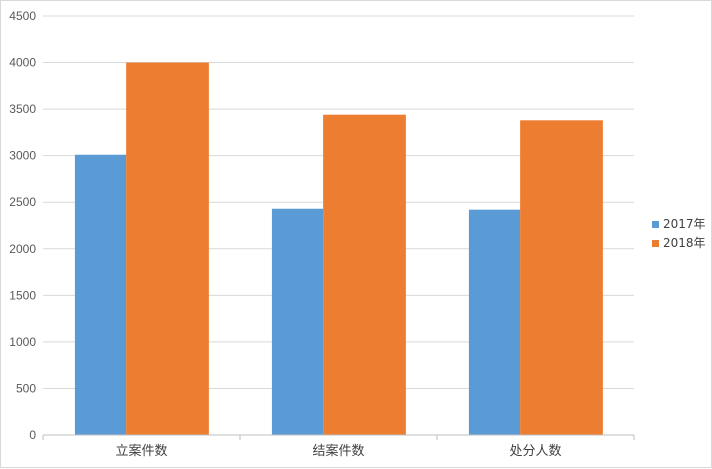 This screenshot has height=469, width=712. Describe the element at coordinates (22, 342) in the screenshot. I see `y-tick-label: 1000` at that location.